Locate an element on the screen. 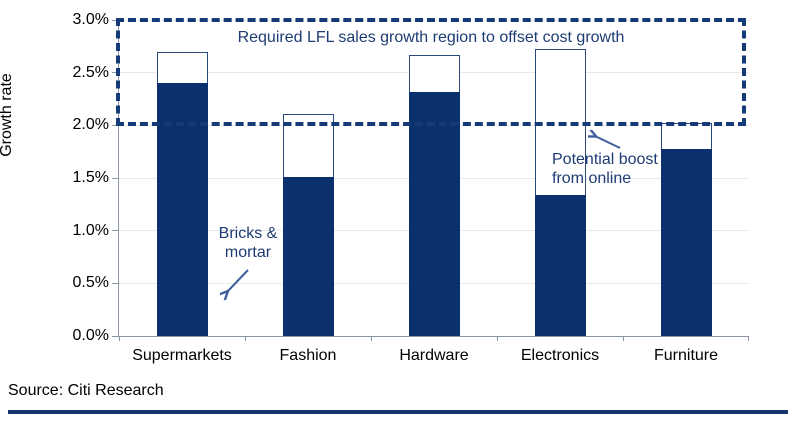 The width and height of the screenshot is (806, 424). annotation-bricks-line1: Bricks & is located at coordinates (248, 233).